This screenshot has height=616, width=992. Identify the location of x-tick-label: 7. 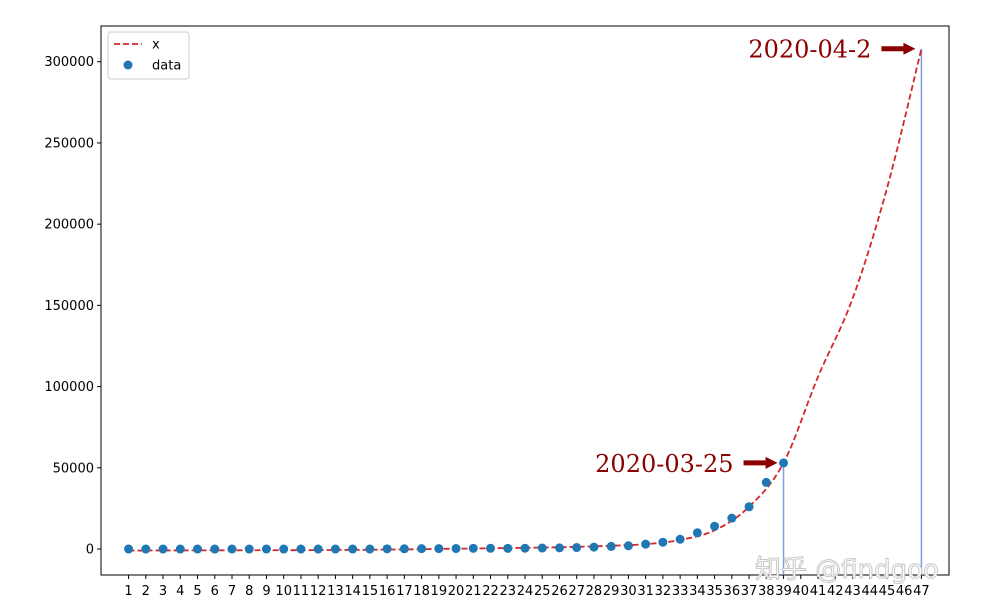
(232, 591).